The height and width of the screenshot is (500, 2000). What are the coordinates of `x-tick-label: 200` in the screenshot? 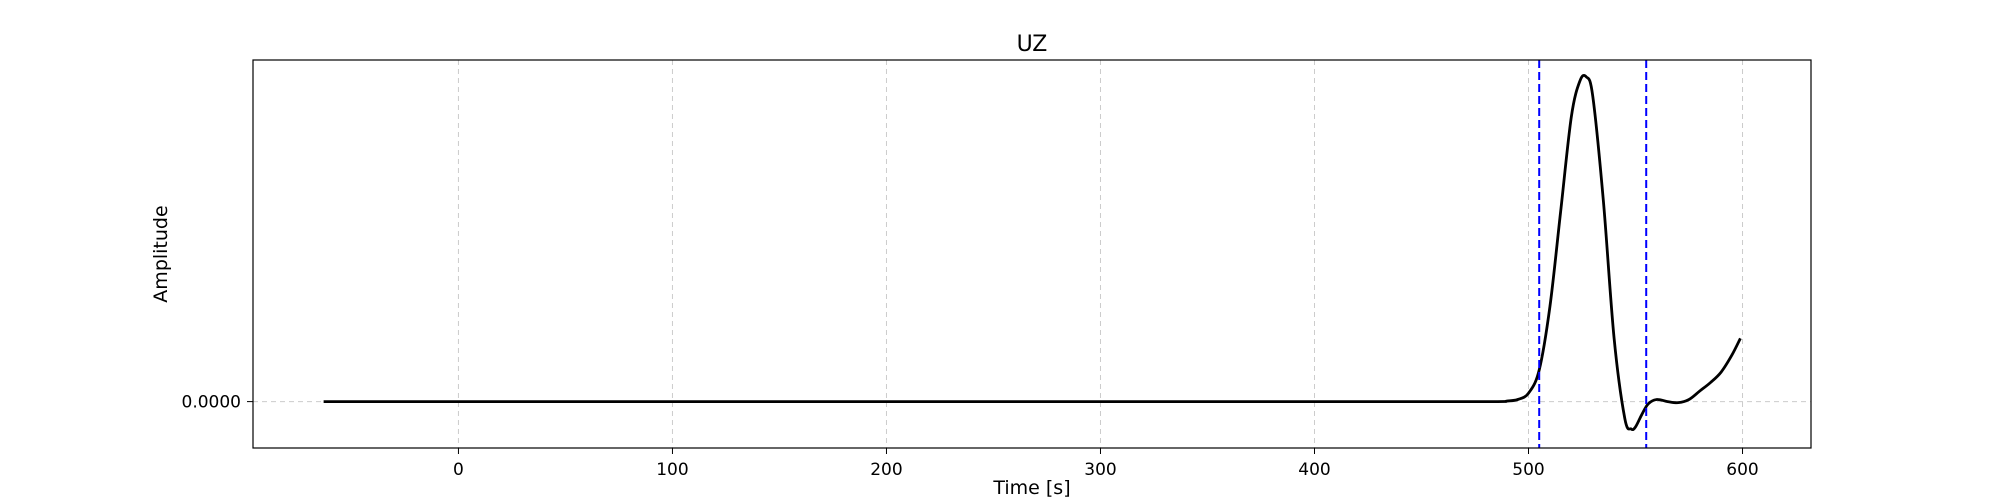 It's located at (886, 470).